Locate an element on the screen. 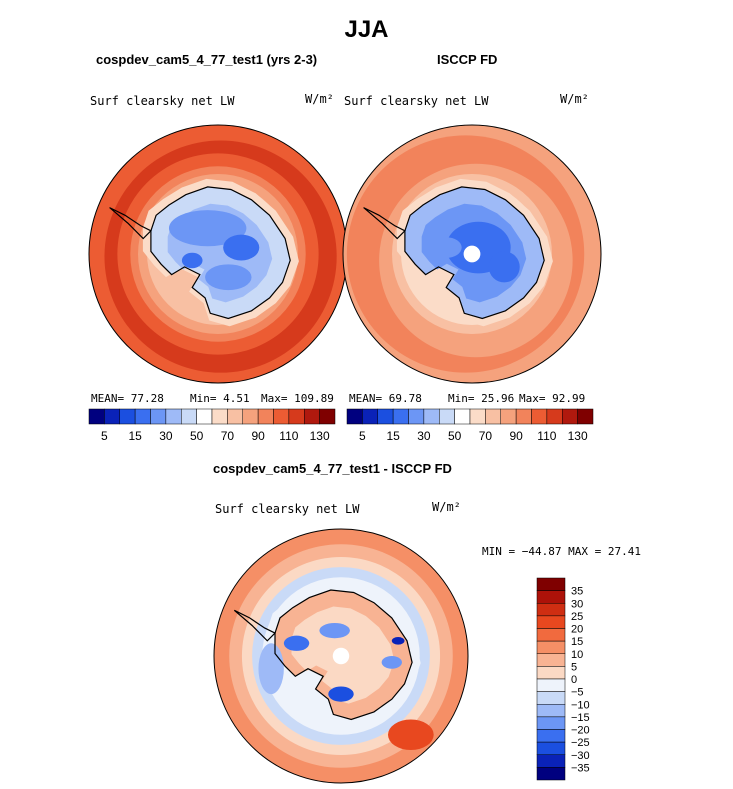 Image resolution: width=733 pixels, height=789 pixels. right-variable-label: Surf clearsky net LW is located at coordinates (416, 101).